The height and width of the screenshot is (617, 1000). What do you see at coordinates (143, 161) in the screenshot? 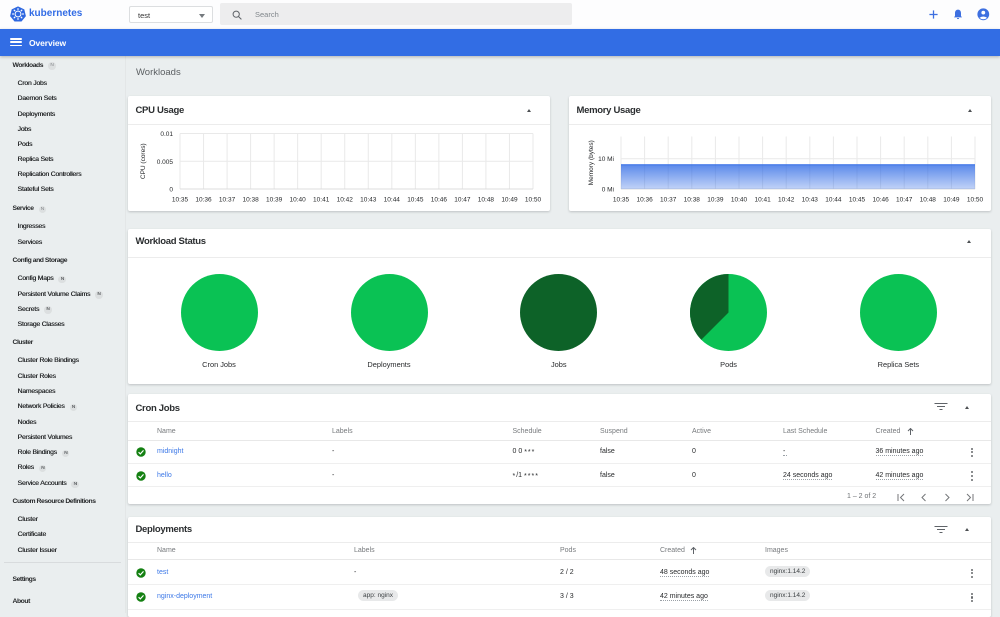
I see `svg-text: CPU (cores)` at bounding box center [143, 161].